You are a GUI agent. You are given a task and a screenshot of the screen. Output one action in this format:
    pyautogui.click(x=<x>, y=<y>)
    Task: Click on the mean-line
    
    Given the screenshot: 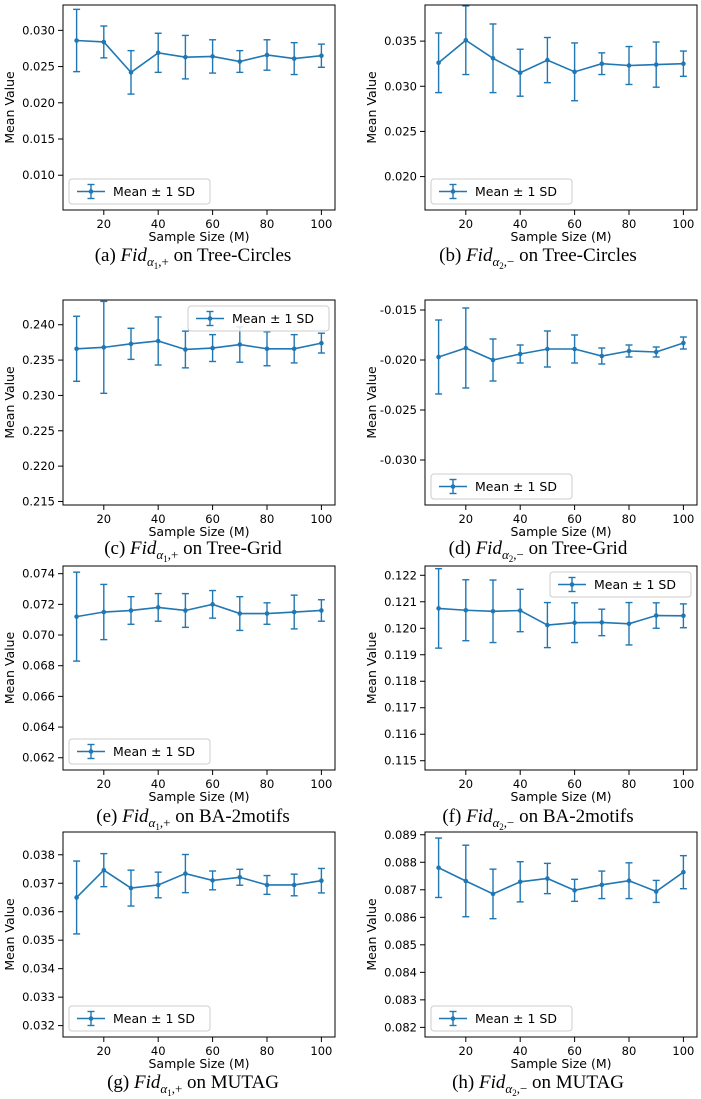 What is the action you would take?
    pyautogui.click(x=199, y=610)
    